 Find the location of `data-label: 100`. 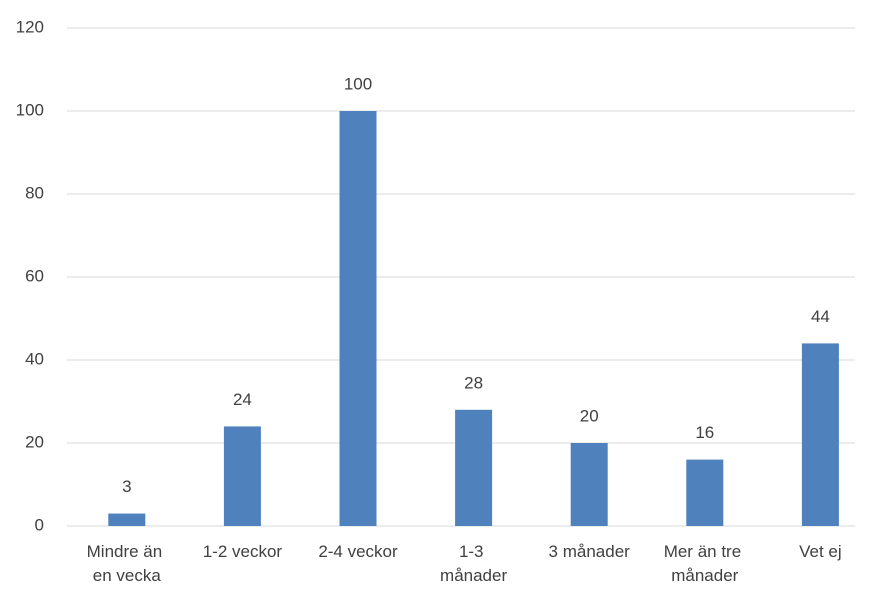

data-label: 100 is located at coordinates (358, 83).